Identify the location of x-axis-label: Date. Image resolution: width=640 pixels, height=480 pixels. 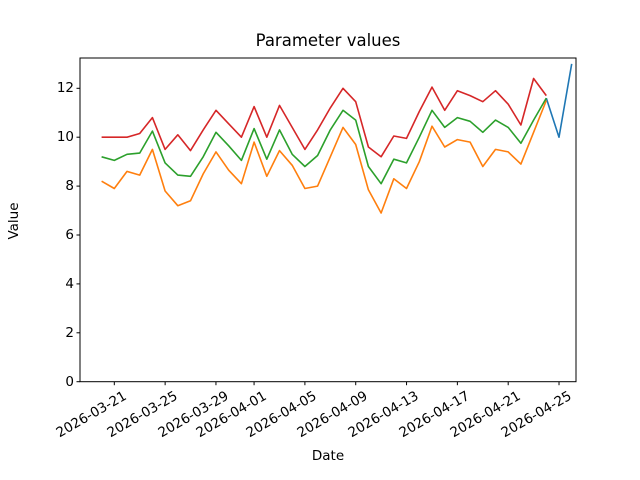
(328, 456).